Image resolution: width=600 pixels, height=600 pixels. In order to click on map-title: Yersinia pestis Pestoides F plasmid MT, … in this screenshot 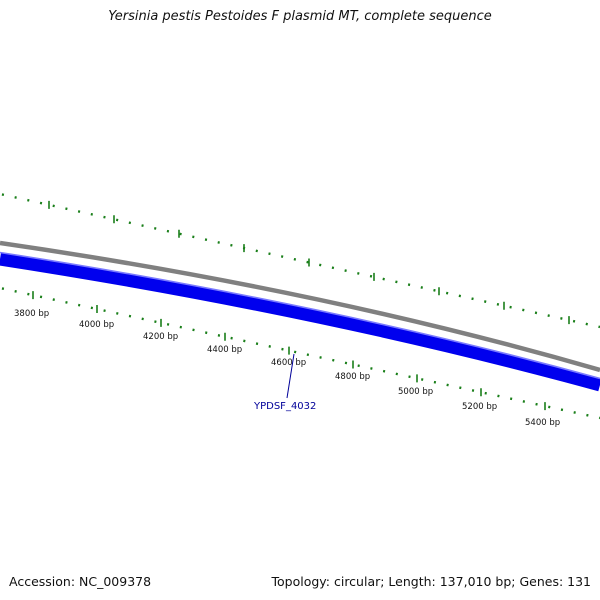, I will do `click(300, 16)`.